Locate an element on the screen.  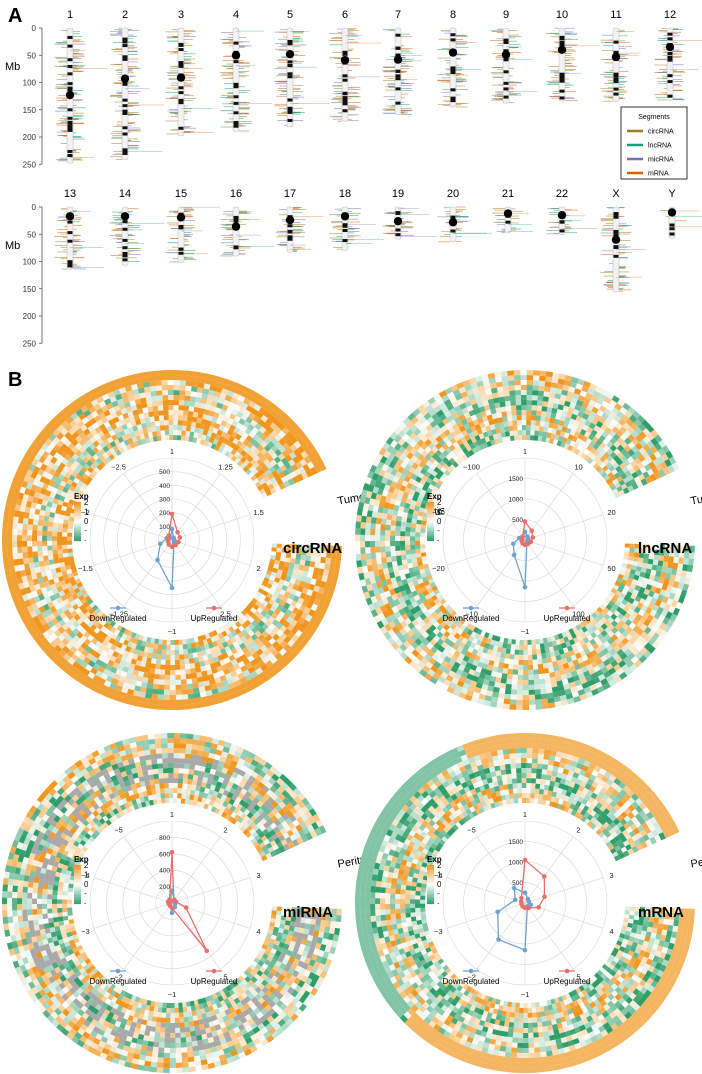
y-tick-label: 50 is located at coordinates (31, 55).